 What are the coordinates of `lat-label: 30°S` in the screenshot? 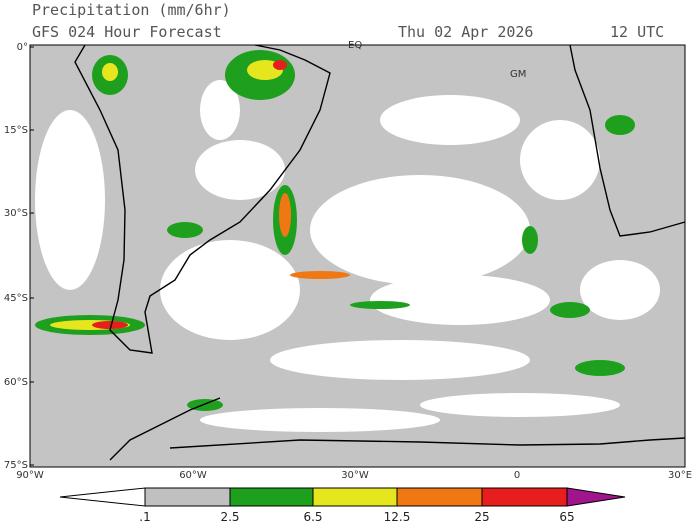 It's located at (16, 213).